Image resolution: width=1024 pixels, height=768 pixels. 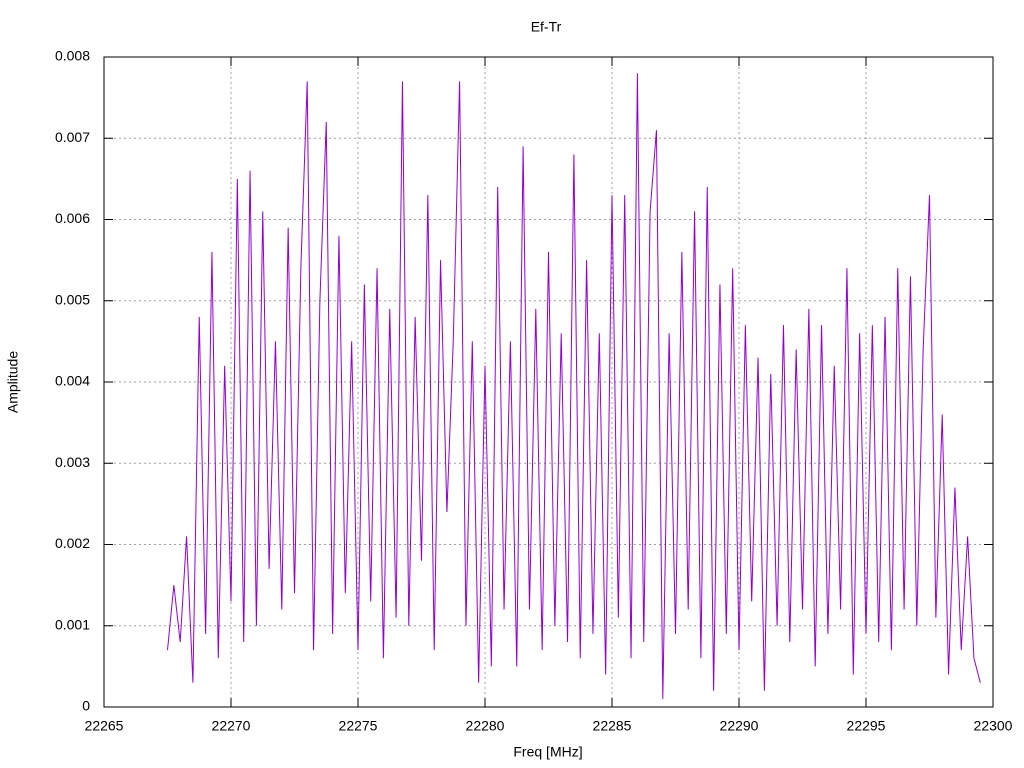 What do you see at coordinates (231, 726) in the screenshot?
I see `x-tick-label: 22270` at bounding box center [231, 726].